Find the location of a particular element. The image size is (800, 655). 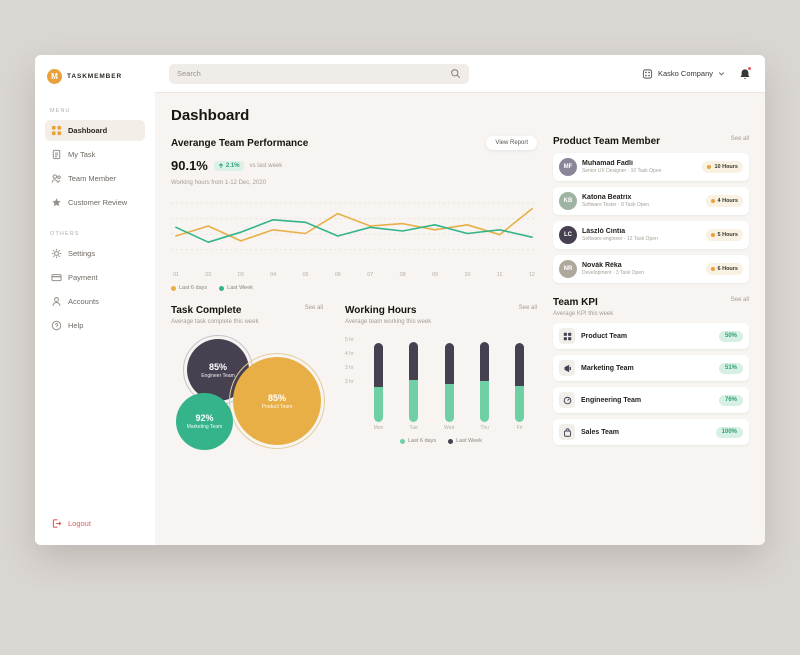

dashboard-icon is located at coordinates (56, 130).